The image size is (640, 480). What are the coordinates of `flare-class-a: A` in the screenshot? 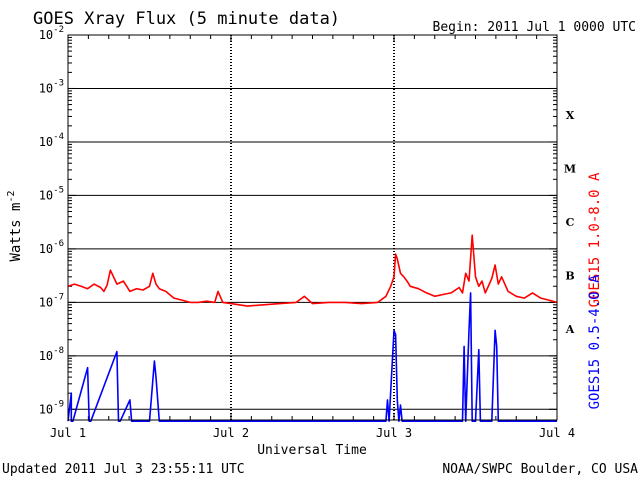 It's located at (570, 329).